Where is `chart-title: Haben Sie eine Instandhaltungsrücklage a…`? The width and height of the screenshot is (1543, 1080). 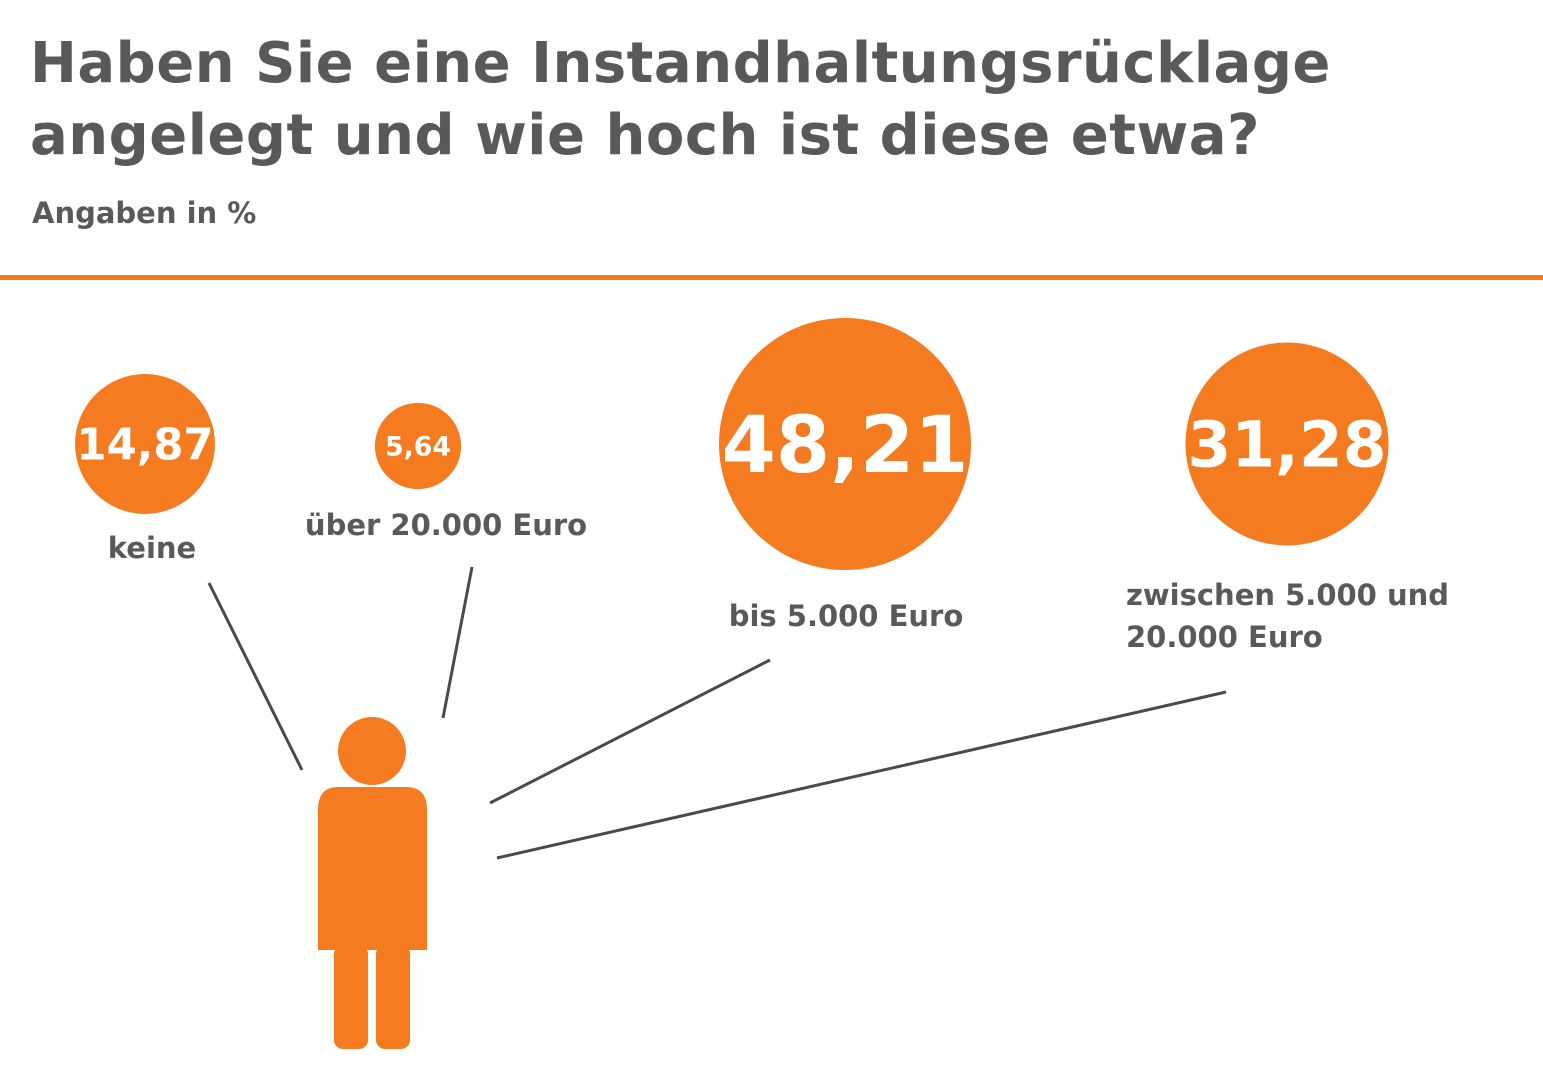 chart-title: Haben Sie eine Instandhaltungsrücklage a… is located at coordinates (680, 99).